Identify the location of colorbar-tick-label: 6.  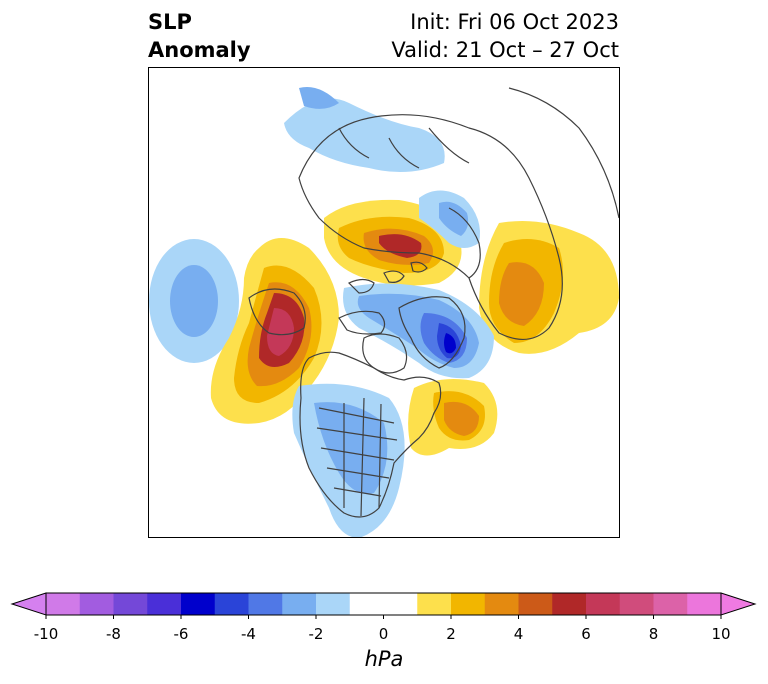
(586, 634).